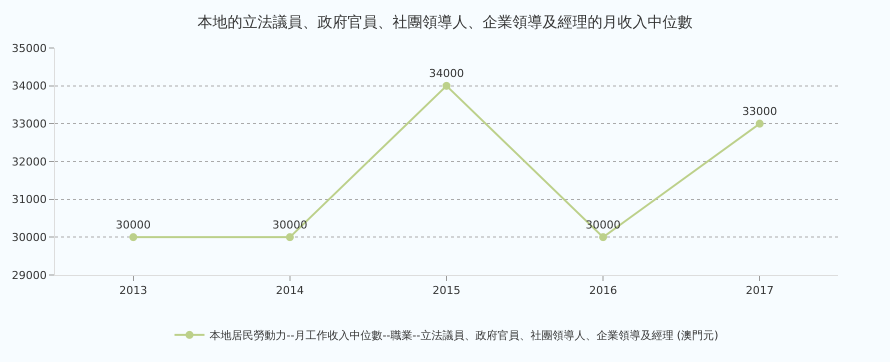 The height and width of the screenshot is (362, 890). I want to click on x-tick-label: 2013, so click(133, 291).